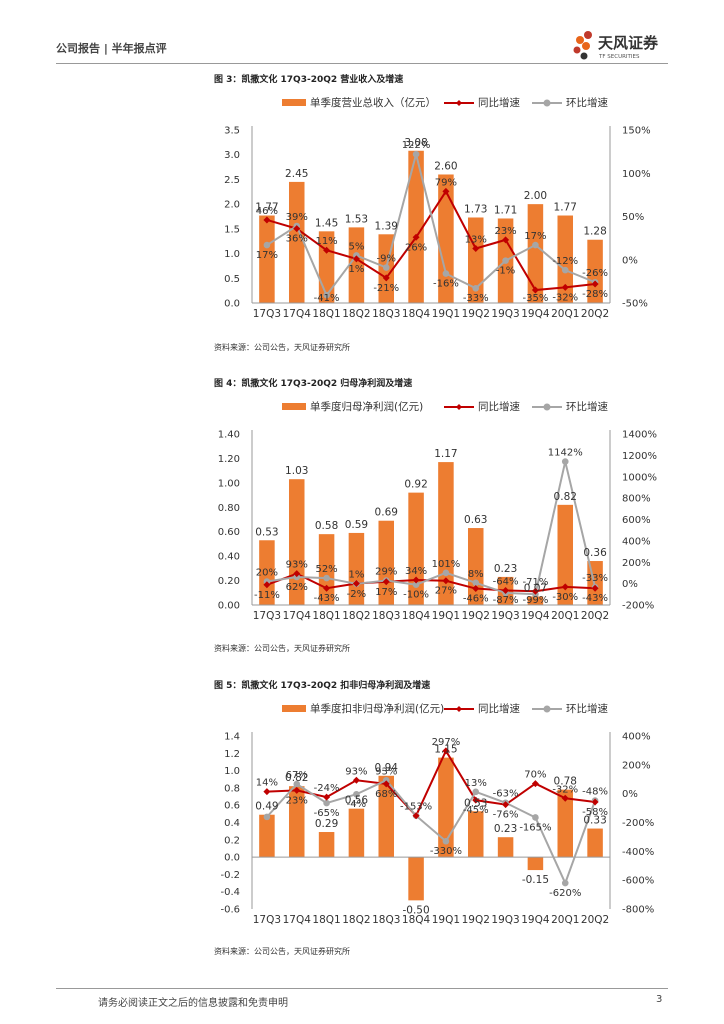 This screenshot has width=724, height=1024. I want to click on y-tick-label: 3.5, so click(232, 131).